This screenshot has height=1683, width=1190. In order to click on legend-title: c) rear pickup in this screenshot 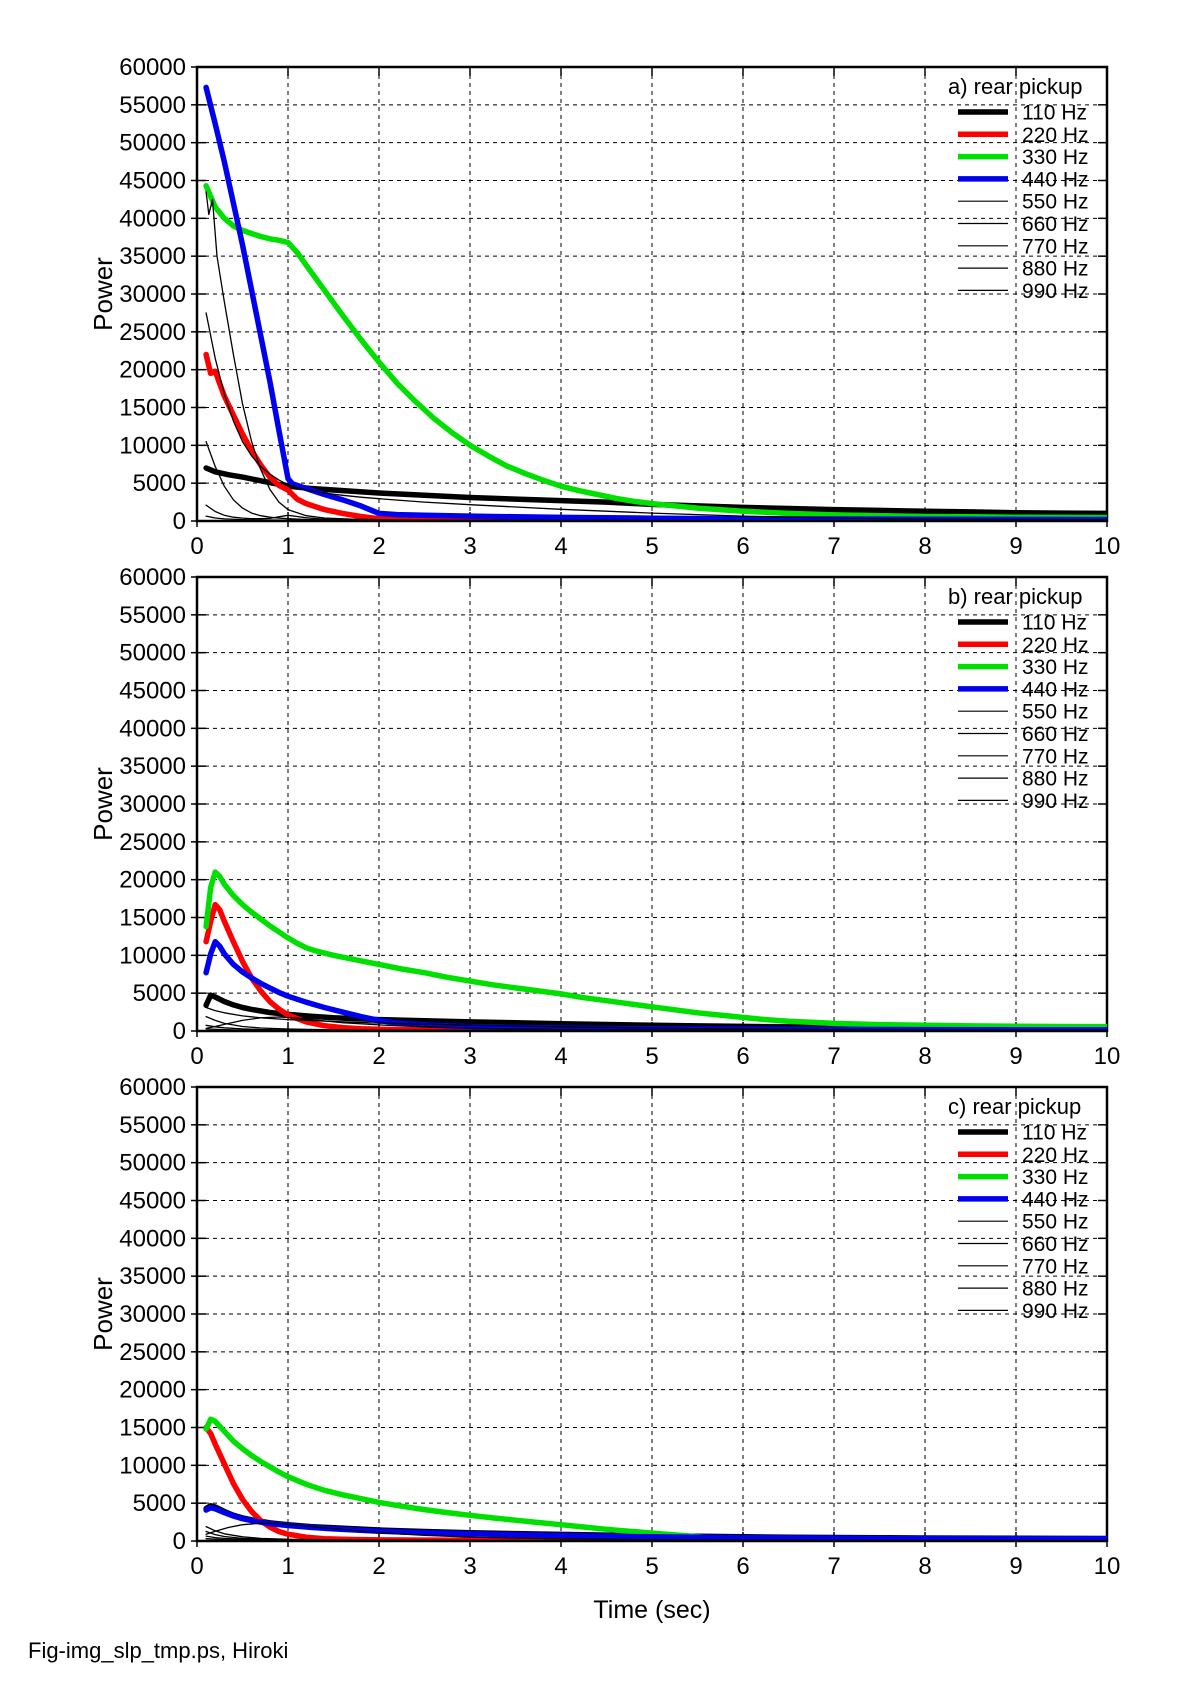, I will do `click(1014, 1106)`.